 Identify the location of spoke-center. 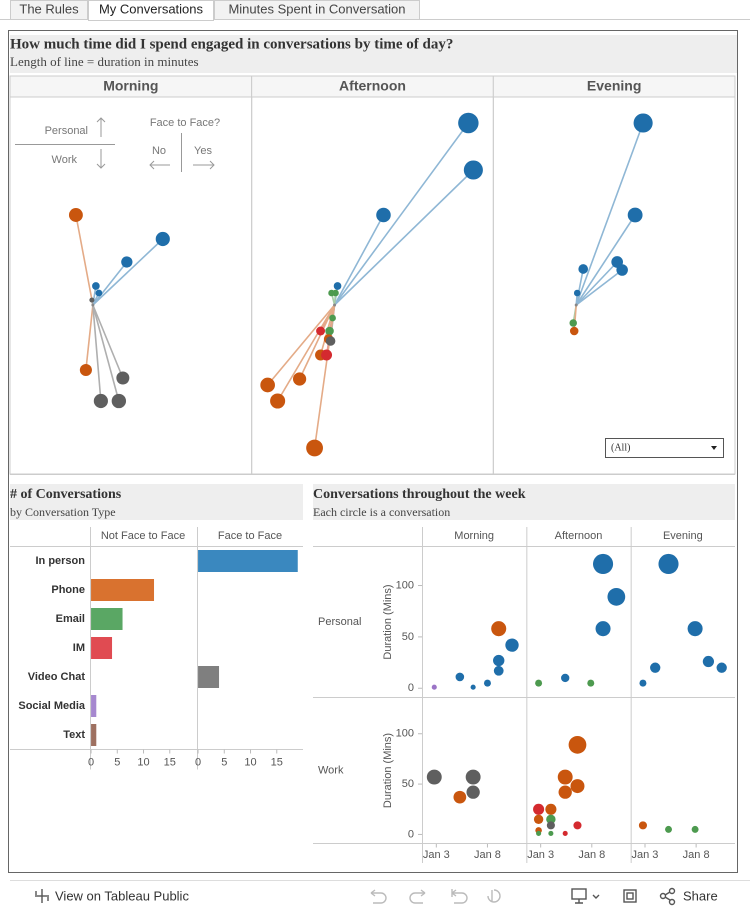
(576, 305).